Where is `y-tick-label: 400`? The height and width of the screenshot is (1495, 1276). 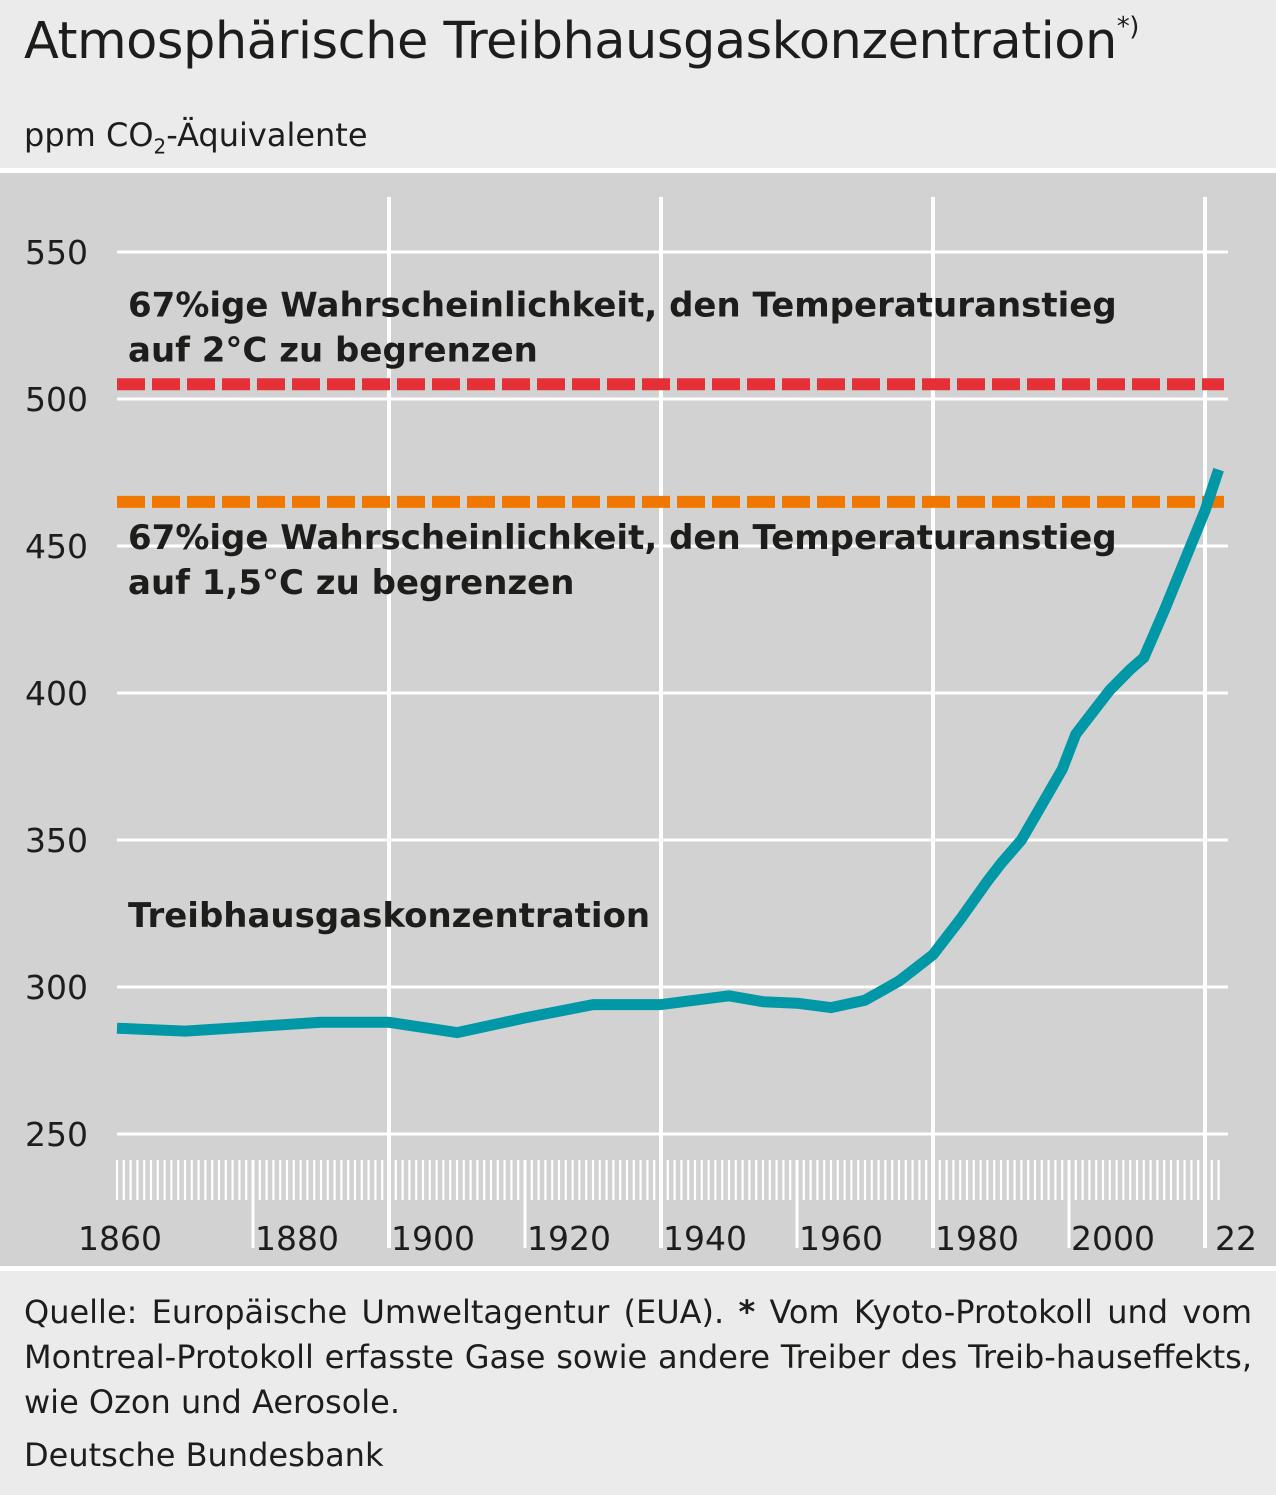 y-tick-label: 400 is located at coordinates (56, 693).